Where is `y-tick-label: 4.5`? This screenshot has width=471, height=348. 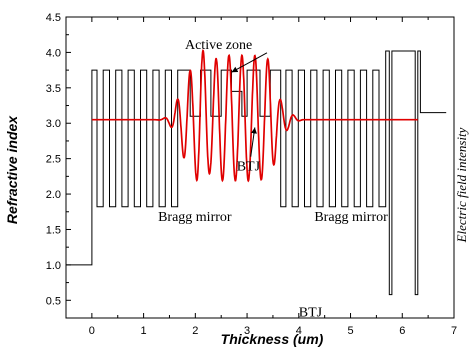
y-tick-label: 4.5 is located at coordinates (53, 18).